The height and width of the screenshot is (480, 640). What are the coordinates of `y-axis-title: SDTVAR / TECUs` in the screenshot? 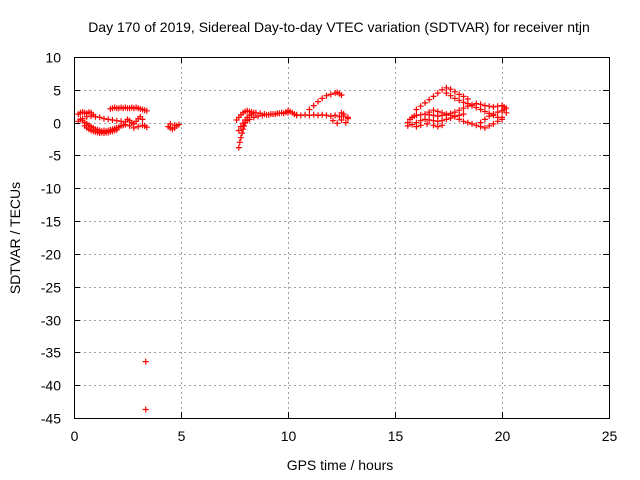 It's located at (15, 238).